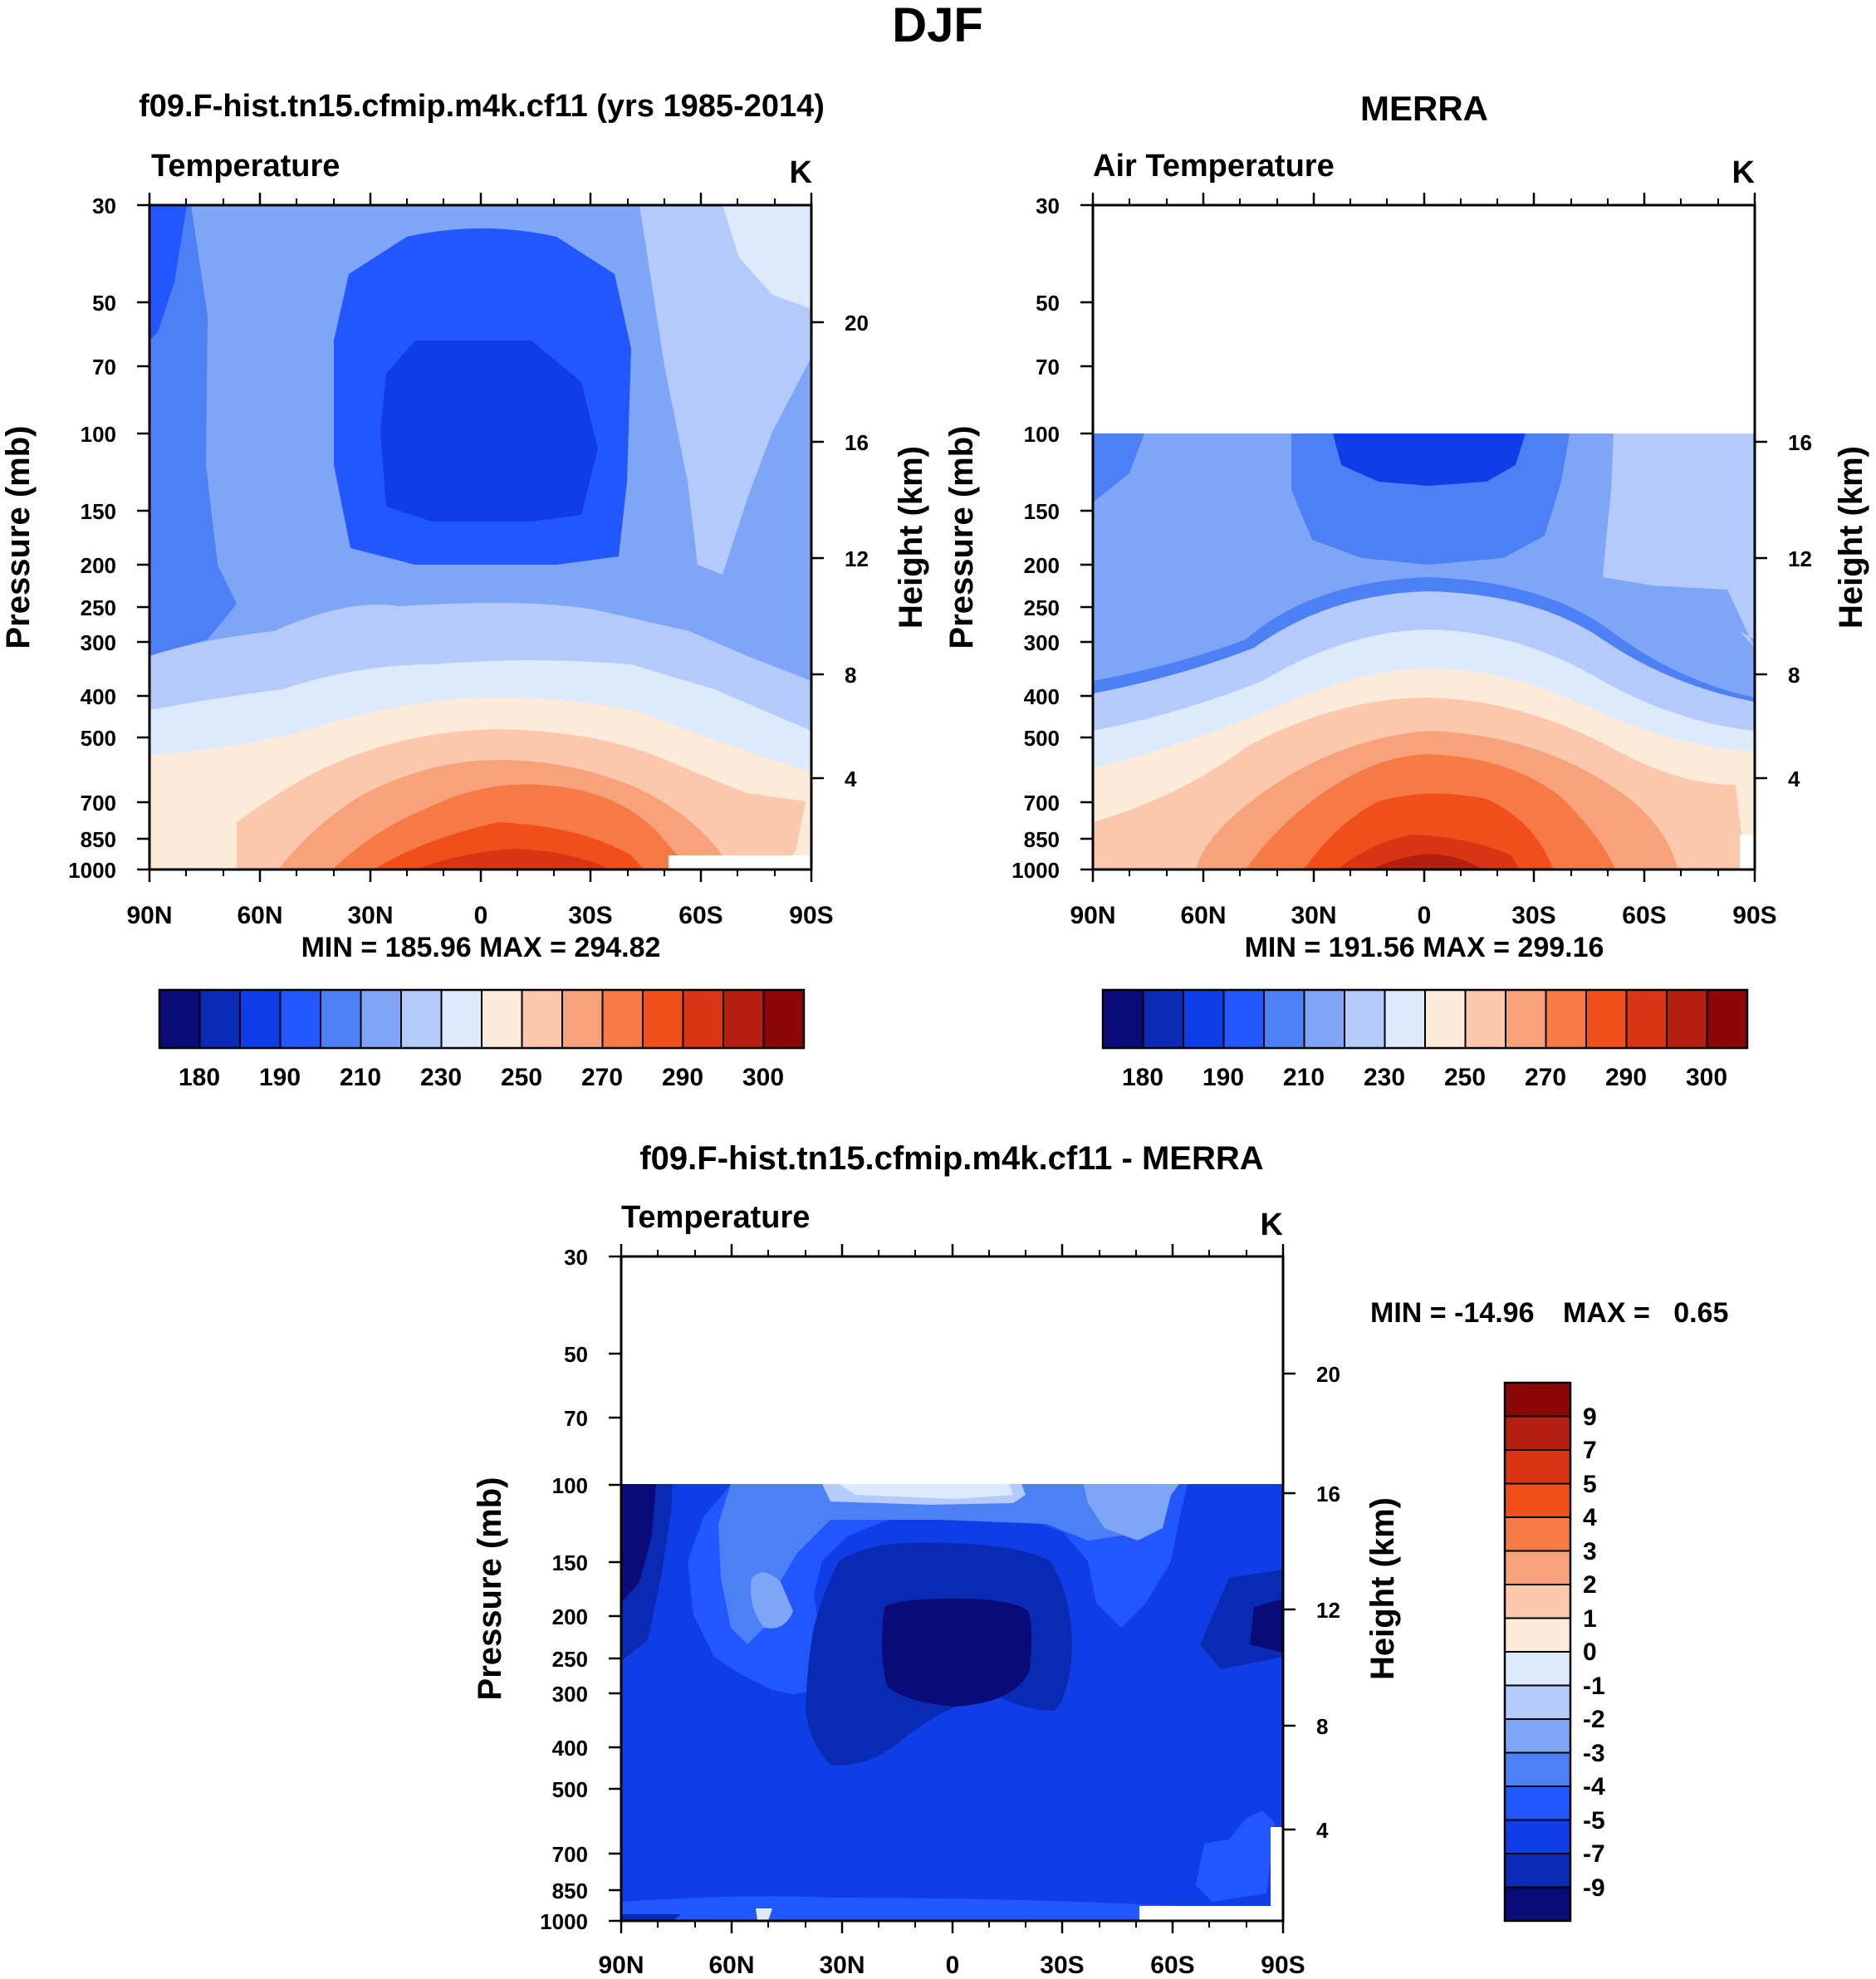 The width and height of the screenshot is (1876, 1979). Describe the element at coordinates (1594, 1888) in the screenshot. I see `colorbar-label: -9` at that location.